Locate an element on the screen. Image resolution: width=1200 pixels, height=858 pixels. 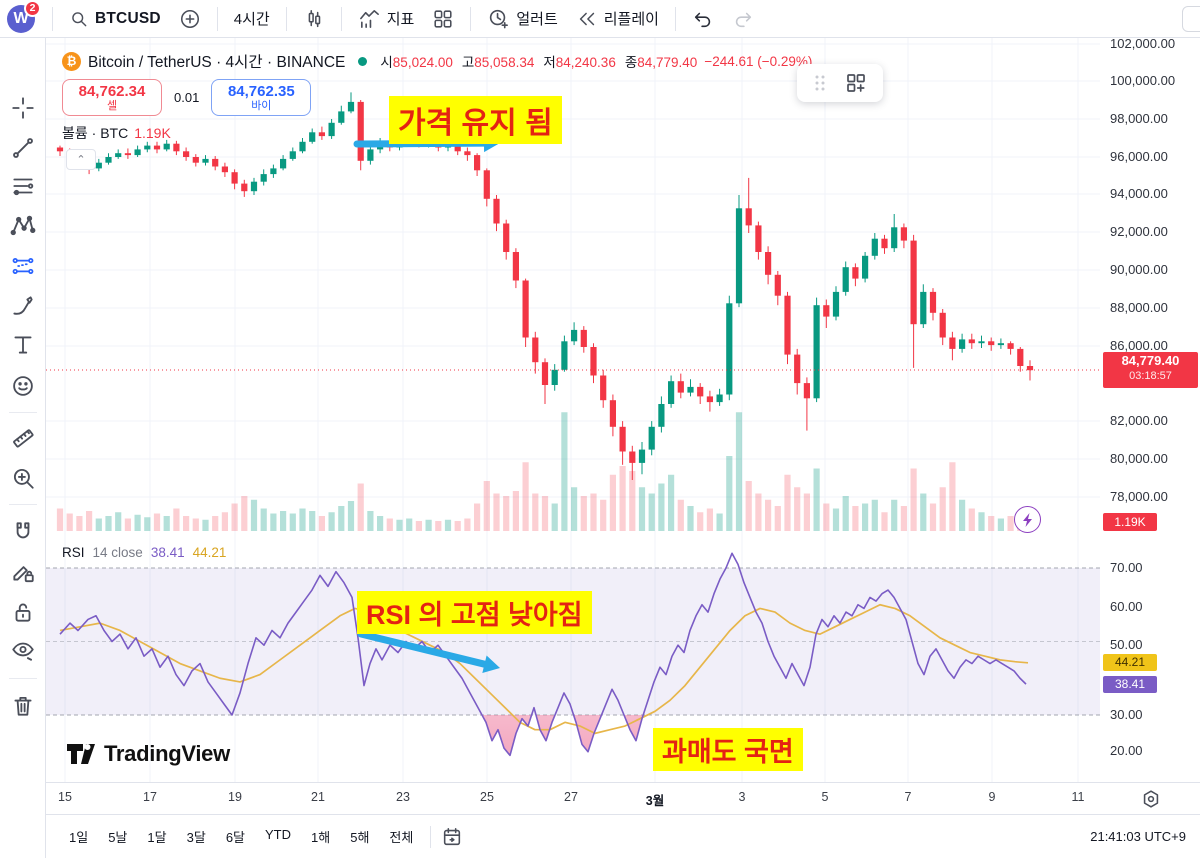
chart-style-button is located at coordinates (314, 19).